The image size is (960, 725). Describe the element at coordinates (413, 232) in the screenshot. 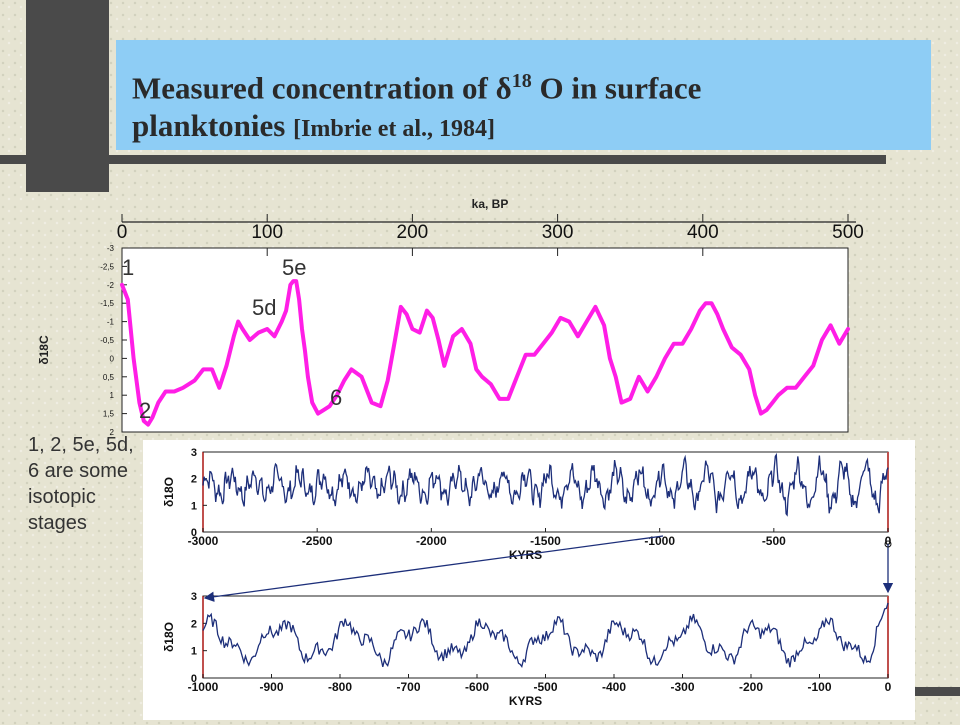

I see `x-tick-label: 200` at that location.